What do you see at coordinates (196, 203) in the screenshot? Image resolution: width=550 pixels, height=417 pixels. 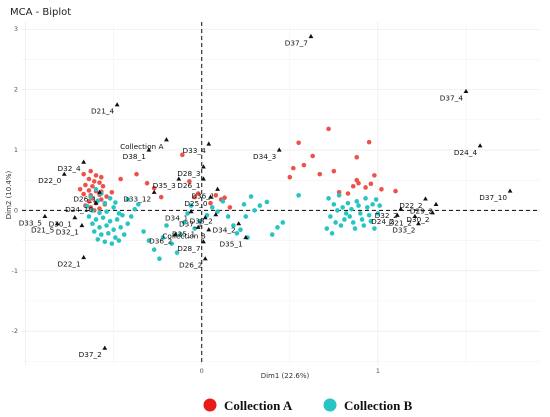 I see `variable-label: D25_0` at bounding box center [196, 203].